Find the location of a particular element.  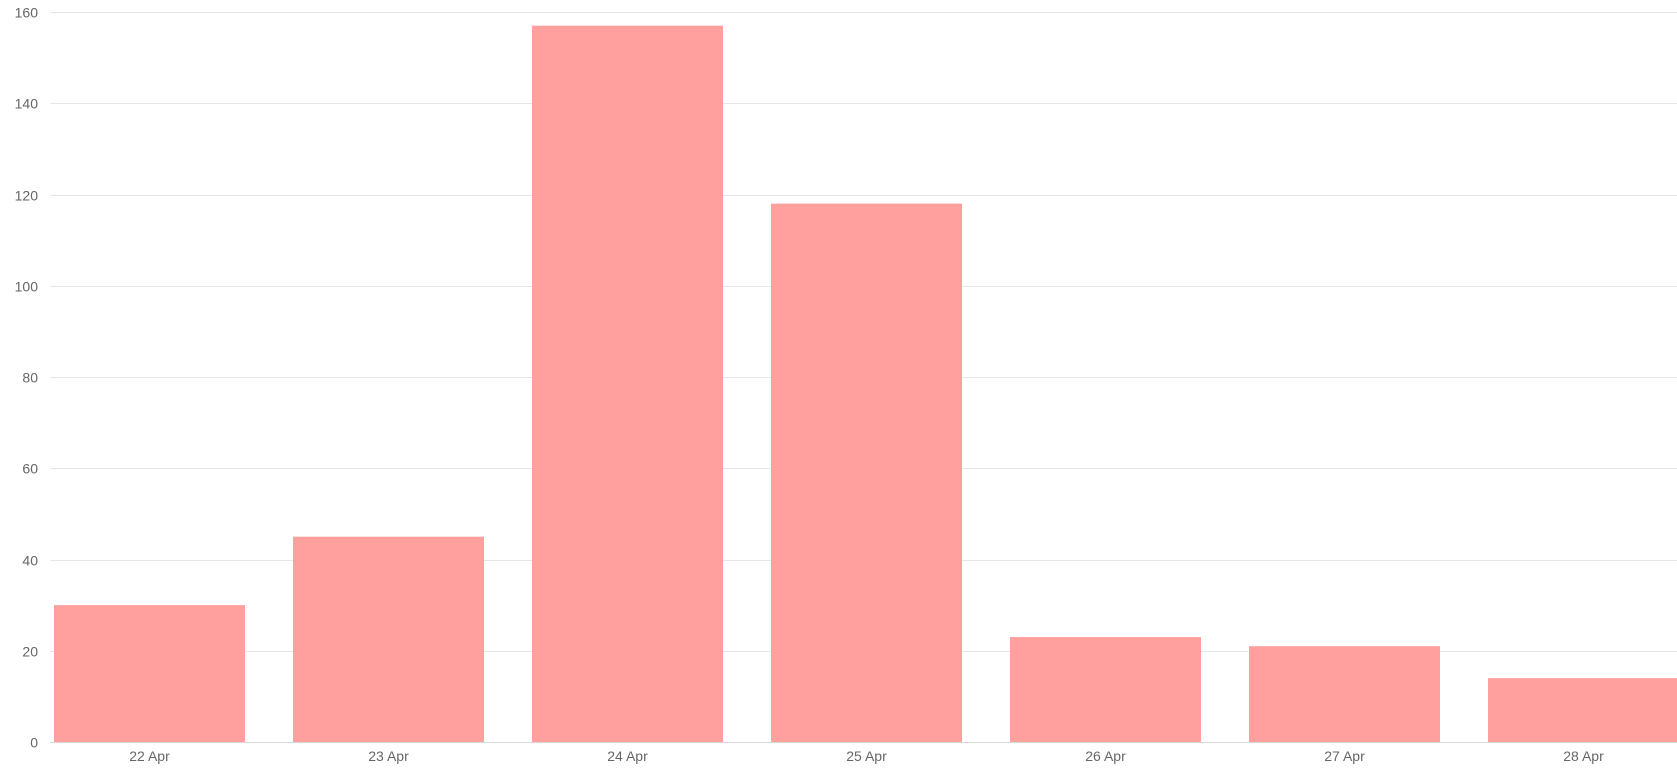

y-tick-label: 100 is located at coordinates (27, 287).